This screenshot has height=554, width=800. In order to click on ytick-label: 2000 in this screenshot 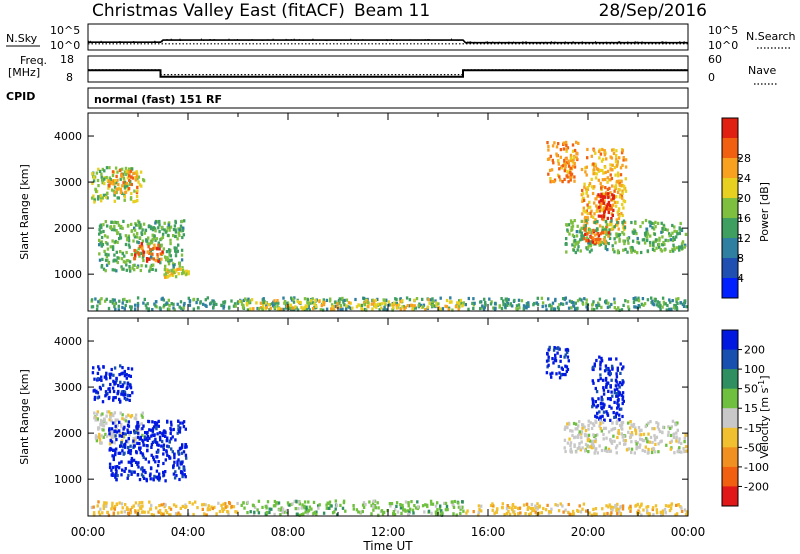, I will do `click(68, 228)`.